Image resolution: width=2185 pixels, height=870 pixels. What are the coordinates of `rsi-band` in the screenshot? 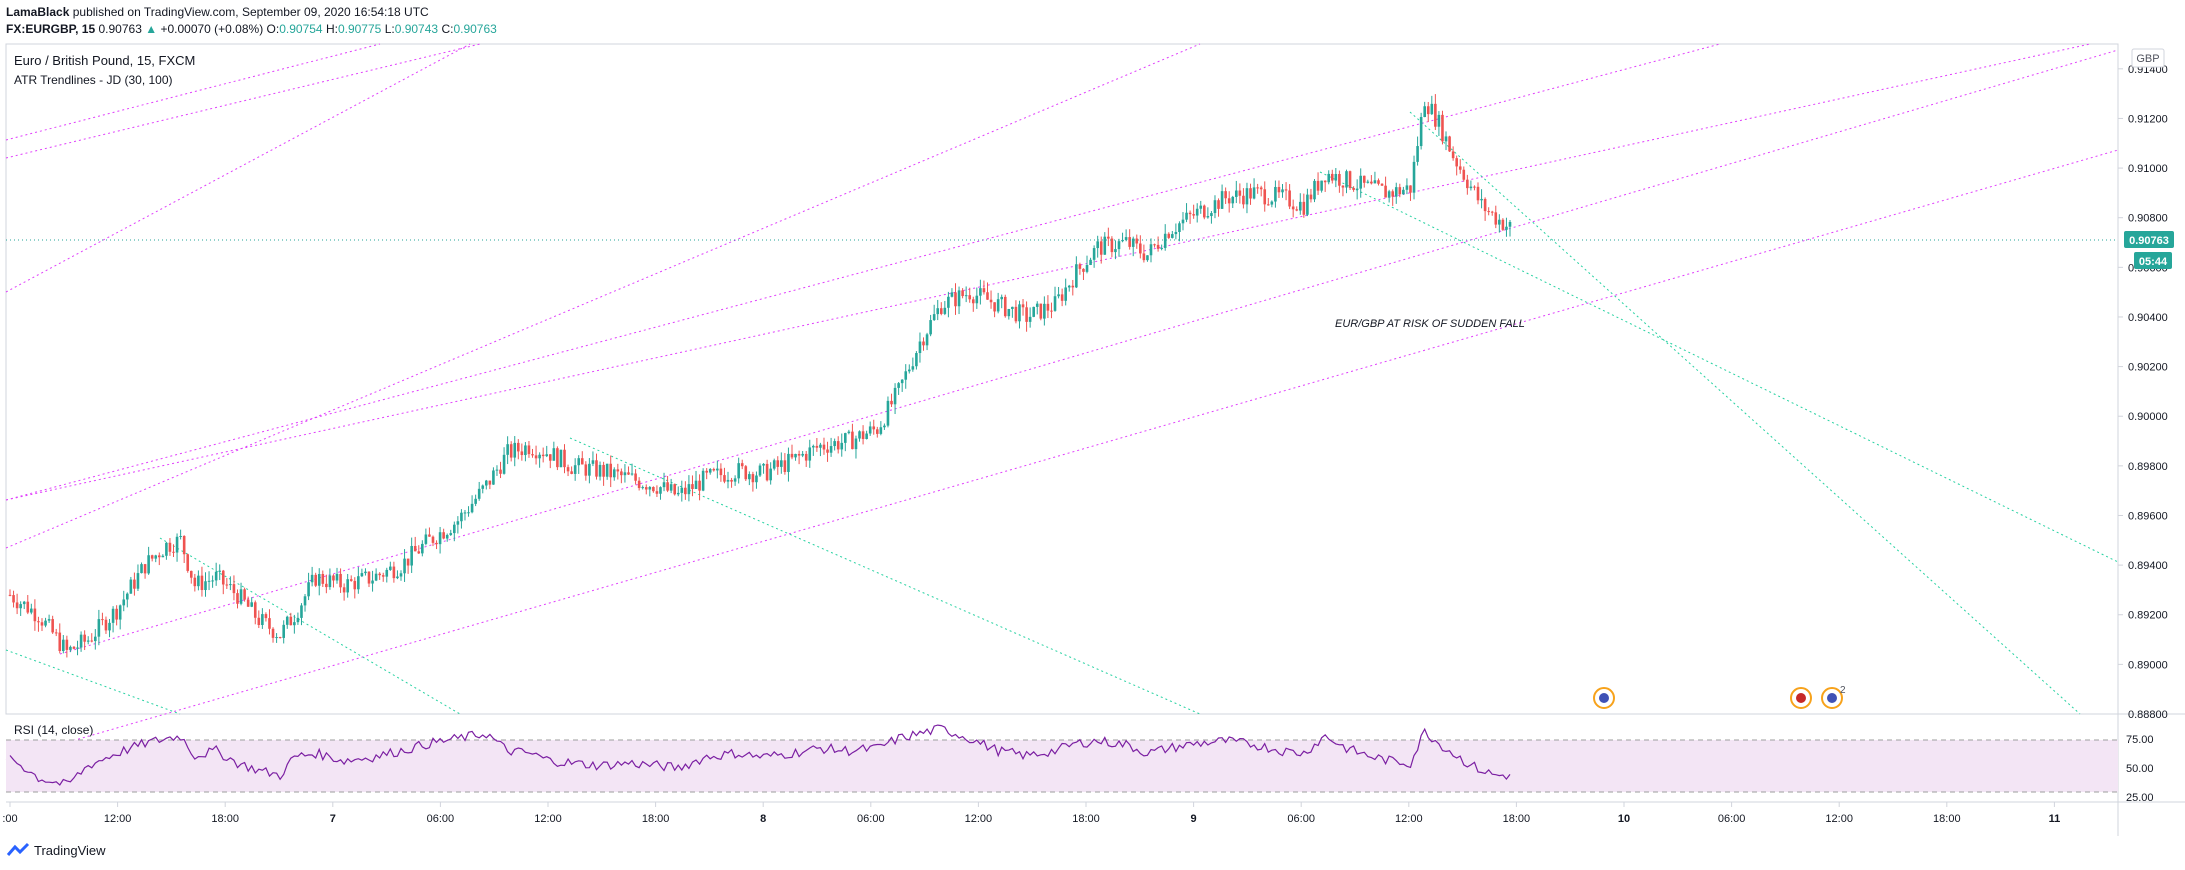 It's located at (1062, 766).